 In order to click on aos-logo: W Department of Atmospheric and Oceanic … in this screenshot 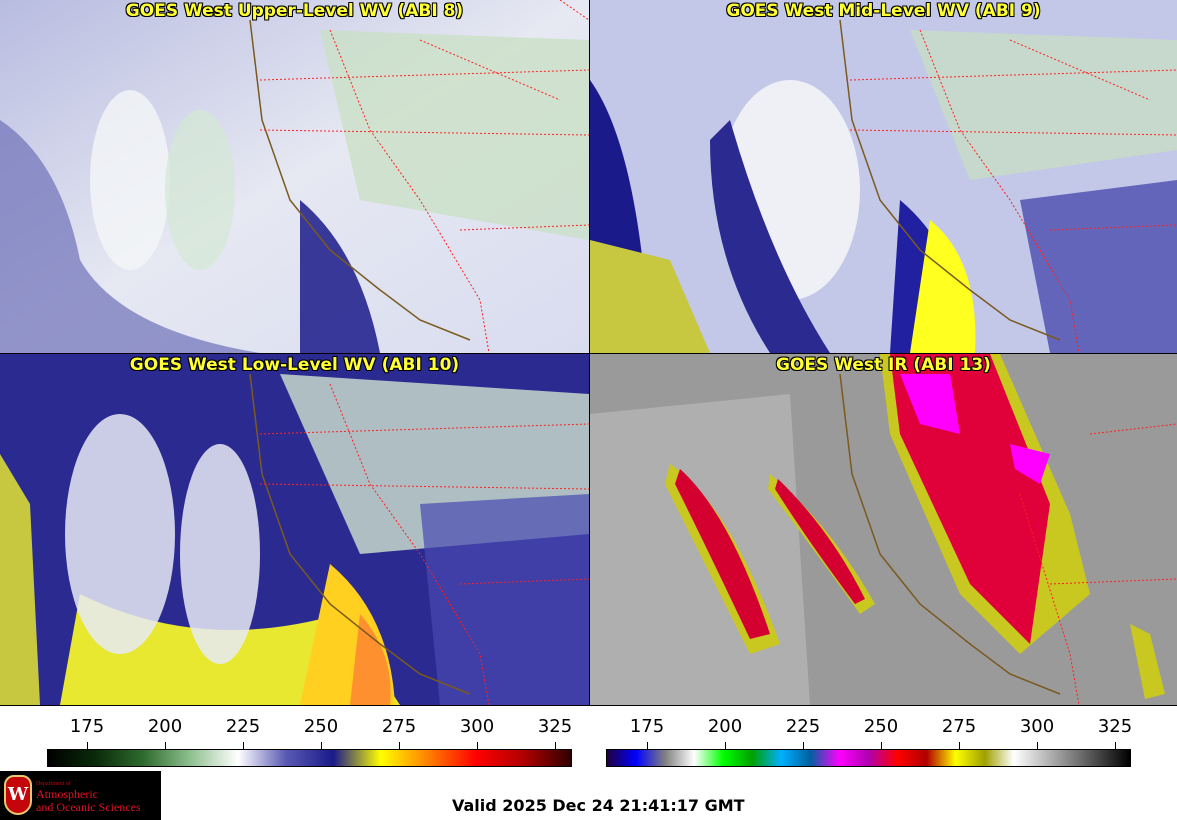, I will do `click(80, 795)`.